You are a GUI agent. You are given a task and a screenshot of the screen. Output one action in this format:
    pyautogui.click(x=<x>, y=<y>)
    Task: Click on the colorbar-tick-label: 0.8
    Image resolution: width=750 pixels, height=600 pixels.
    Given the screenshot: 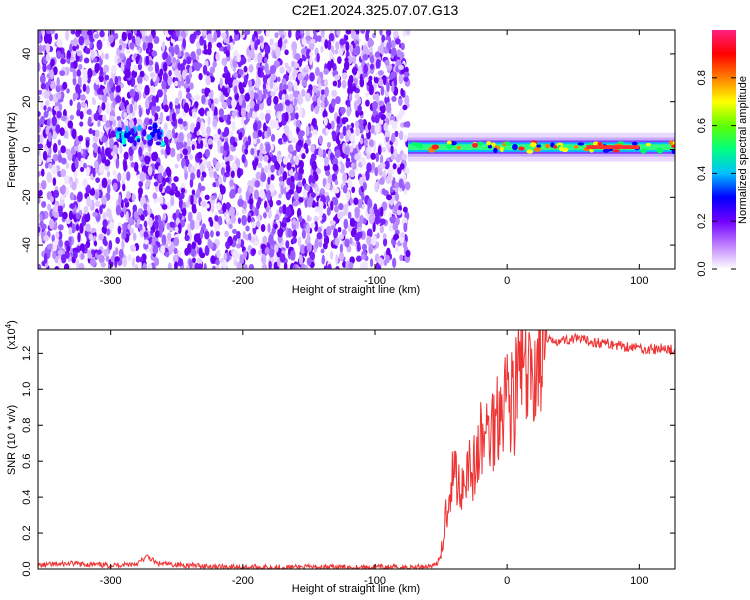 What is the action you would take?
    pyautogui.click(x=702, y=77)
    